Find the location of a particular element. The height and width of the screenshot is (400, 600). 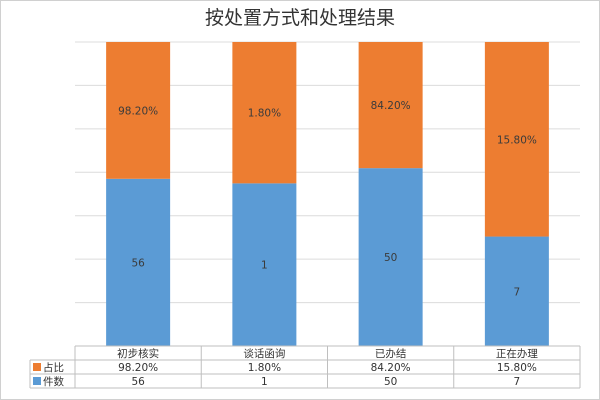

category-label: 已办结 is located at coordinates (391, 353).